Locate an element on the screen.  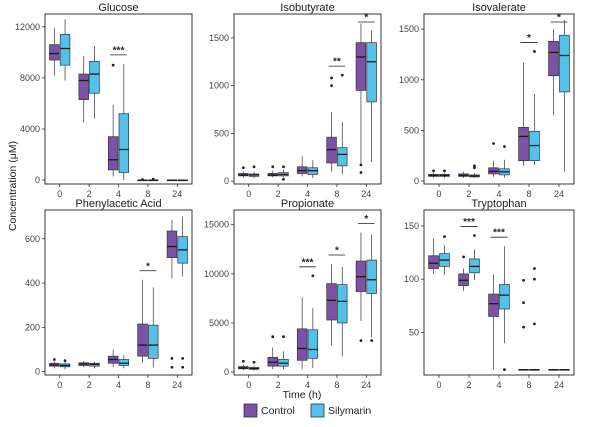
y-tick-label: 0 is located at coordinates (37, 372).